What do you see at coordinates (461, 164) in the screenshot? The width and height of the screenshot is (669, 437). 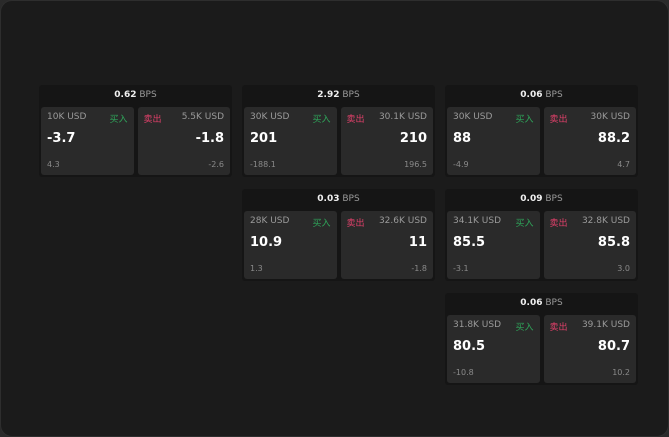 I see `buy-change: -4.9` at bounding box center [461, 164].